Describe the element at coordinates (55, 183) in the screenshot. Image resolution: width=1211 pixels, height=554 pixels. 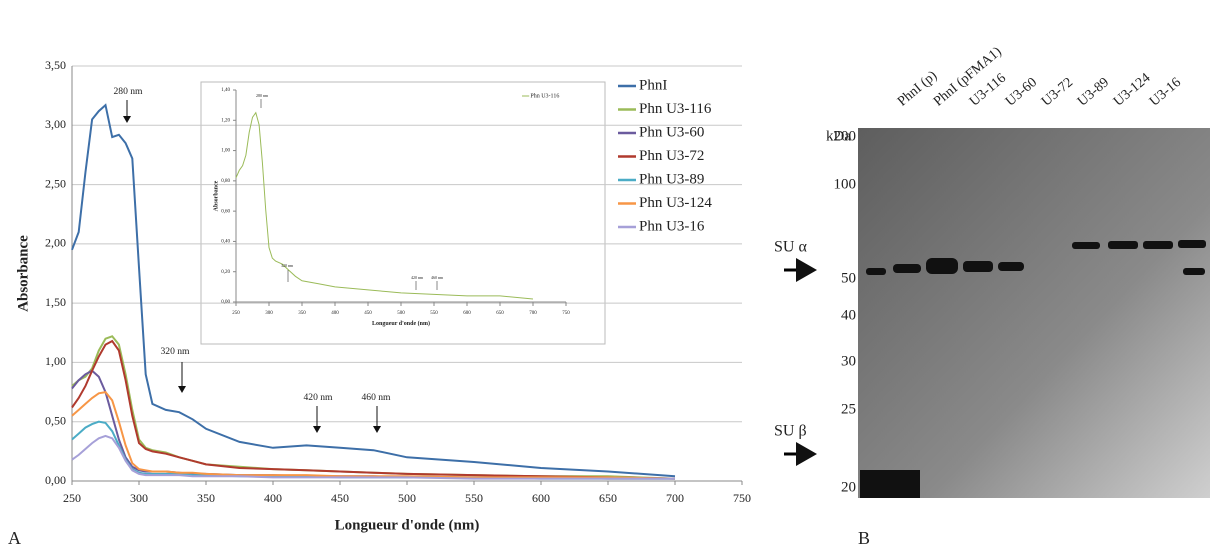
I see `y-tick-label: 2,50` at that location.